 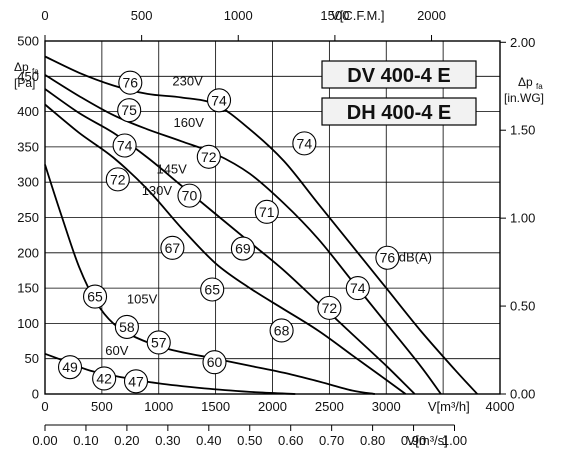 What do you see at coordinates (28, 111) in the screenshot?
I see `y-left-tick-label: 400` at bounding box center [28, 111].